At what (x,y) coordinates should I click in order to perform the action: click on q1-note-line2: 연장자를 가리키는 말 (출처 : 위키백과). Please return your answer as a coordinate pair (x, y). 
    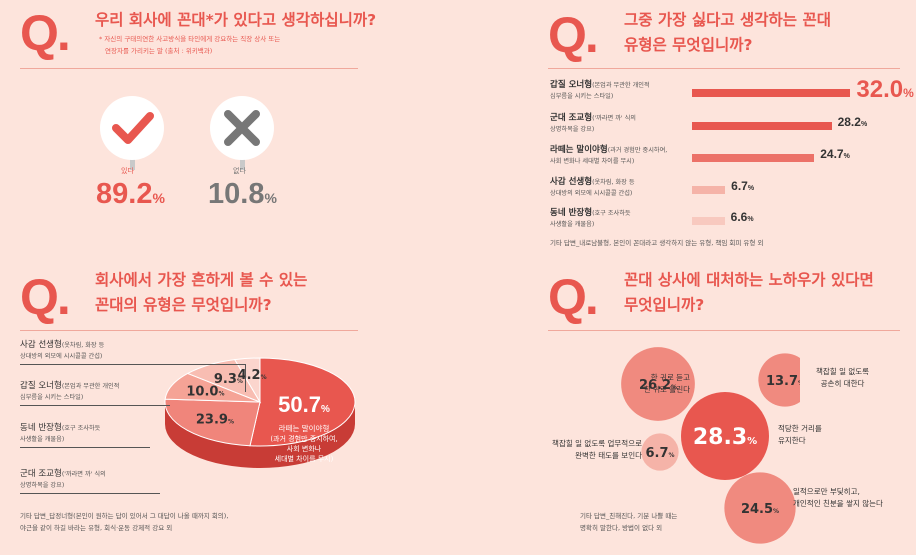
    Looking at the image, I should click on (159, 51).